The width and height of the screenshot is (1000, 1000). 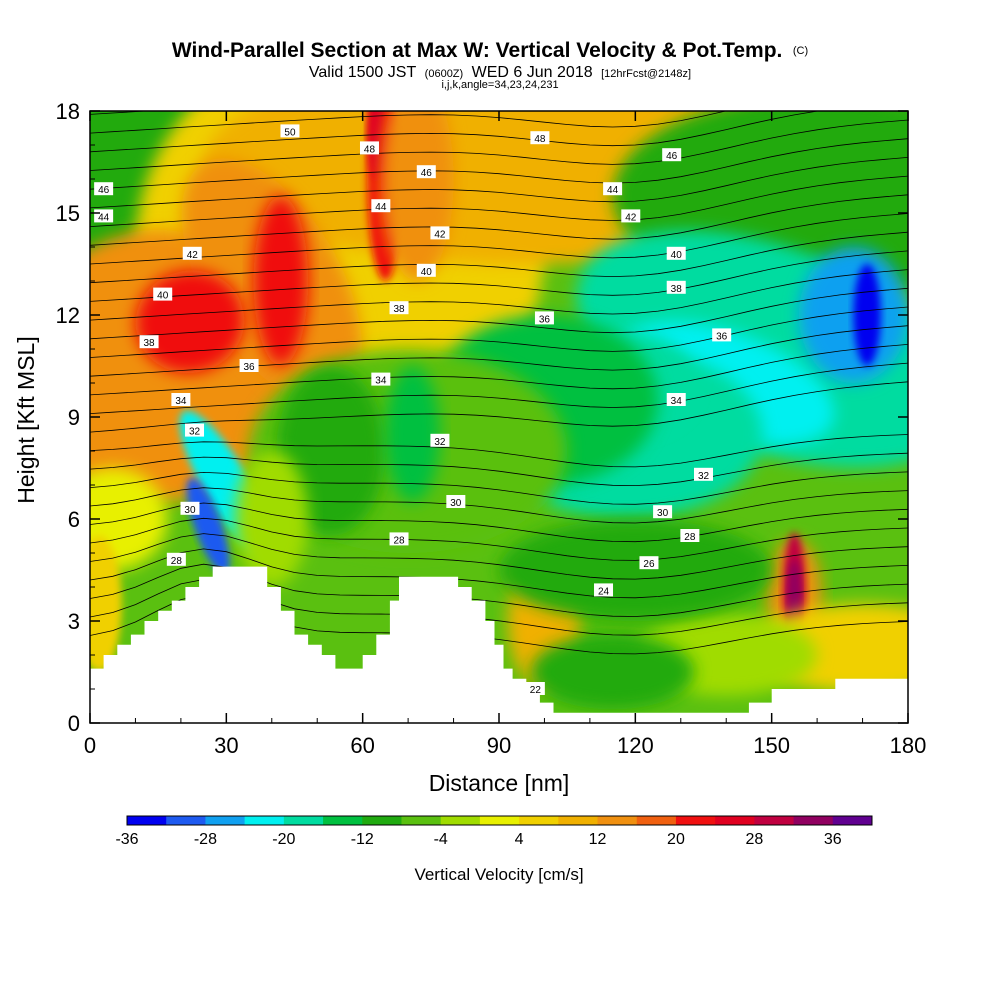 I want to click on colorbar-label-1: -28, so click(x=205, y=839).